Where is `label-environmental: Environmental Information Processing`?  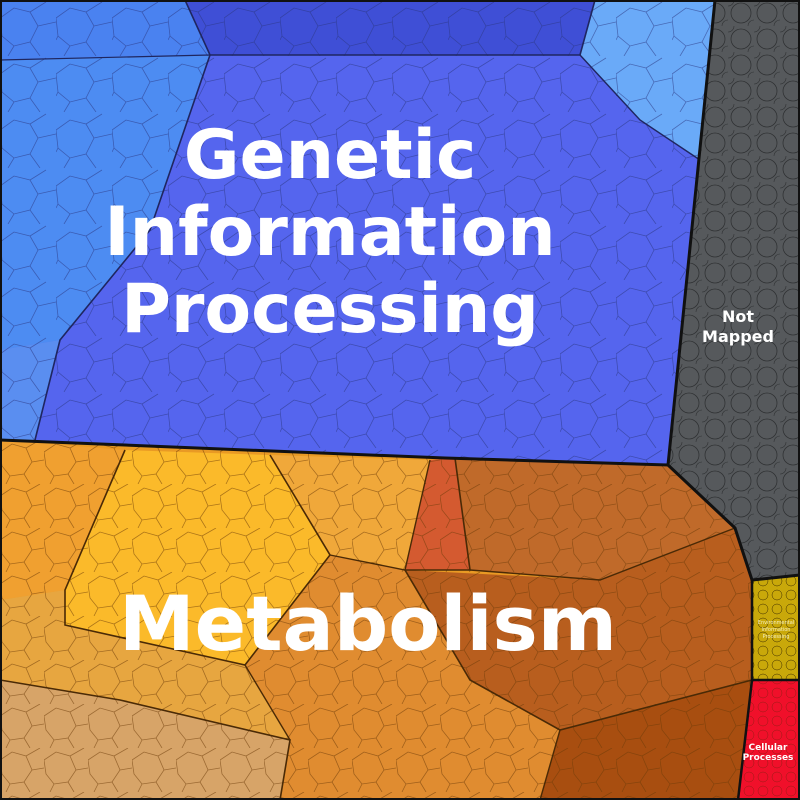 label-environmental: Environmental Information Processing is located at coordinates (776, 630).